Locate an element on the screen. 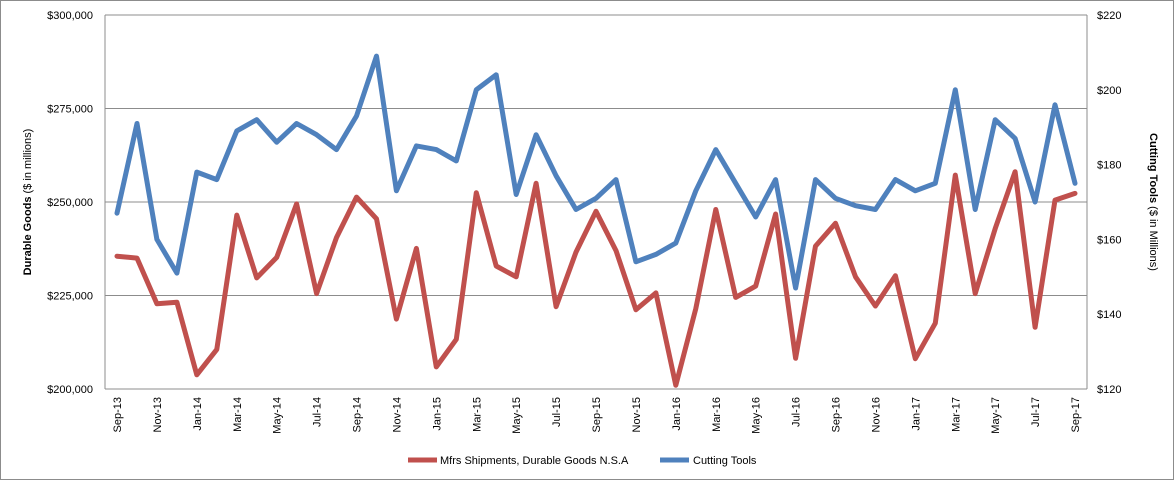 This screenshot has height=480, width=1174. x-tick-label: May-17 is located at coordinates (996, 415).